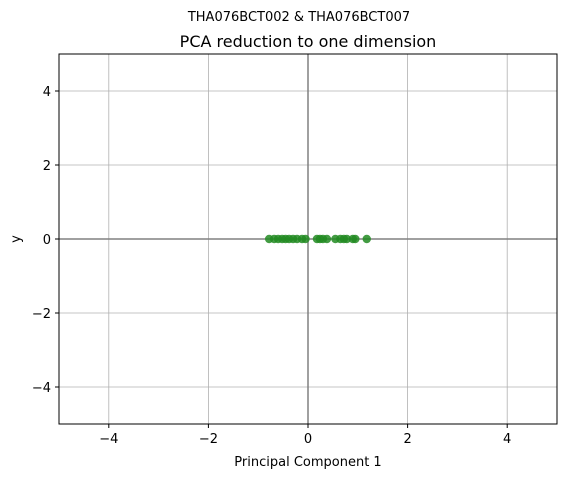  I want to click on x-tick-label: 4, so click(507, 439).